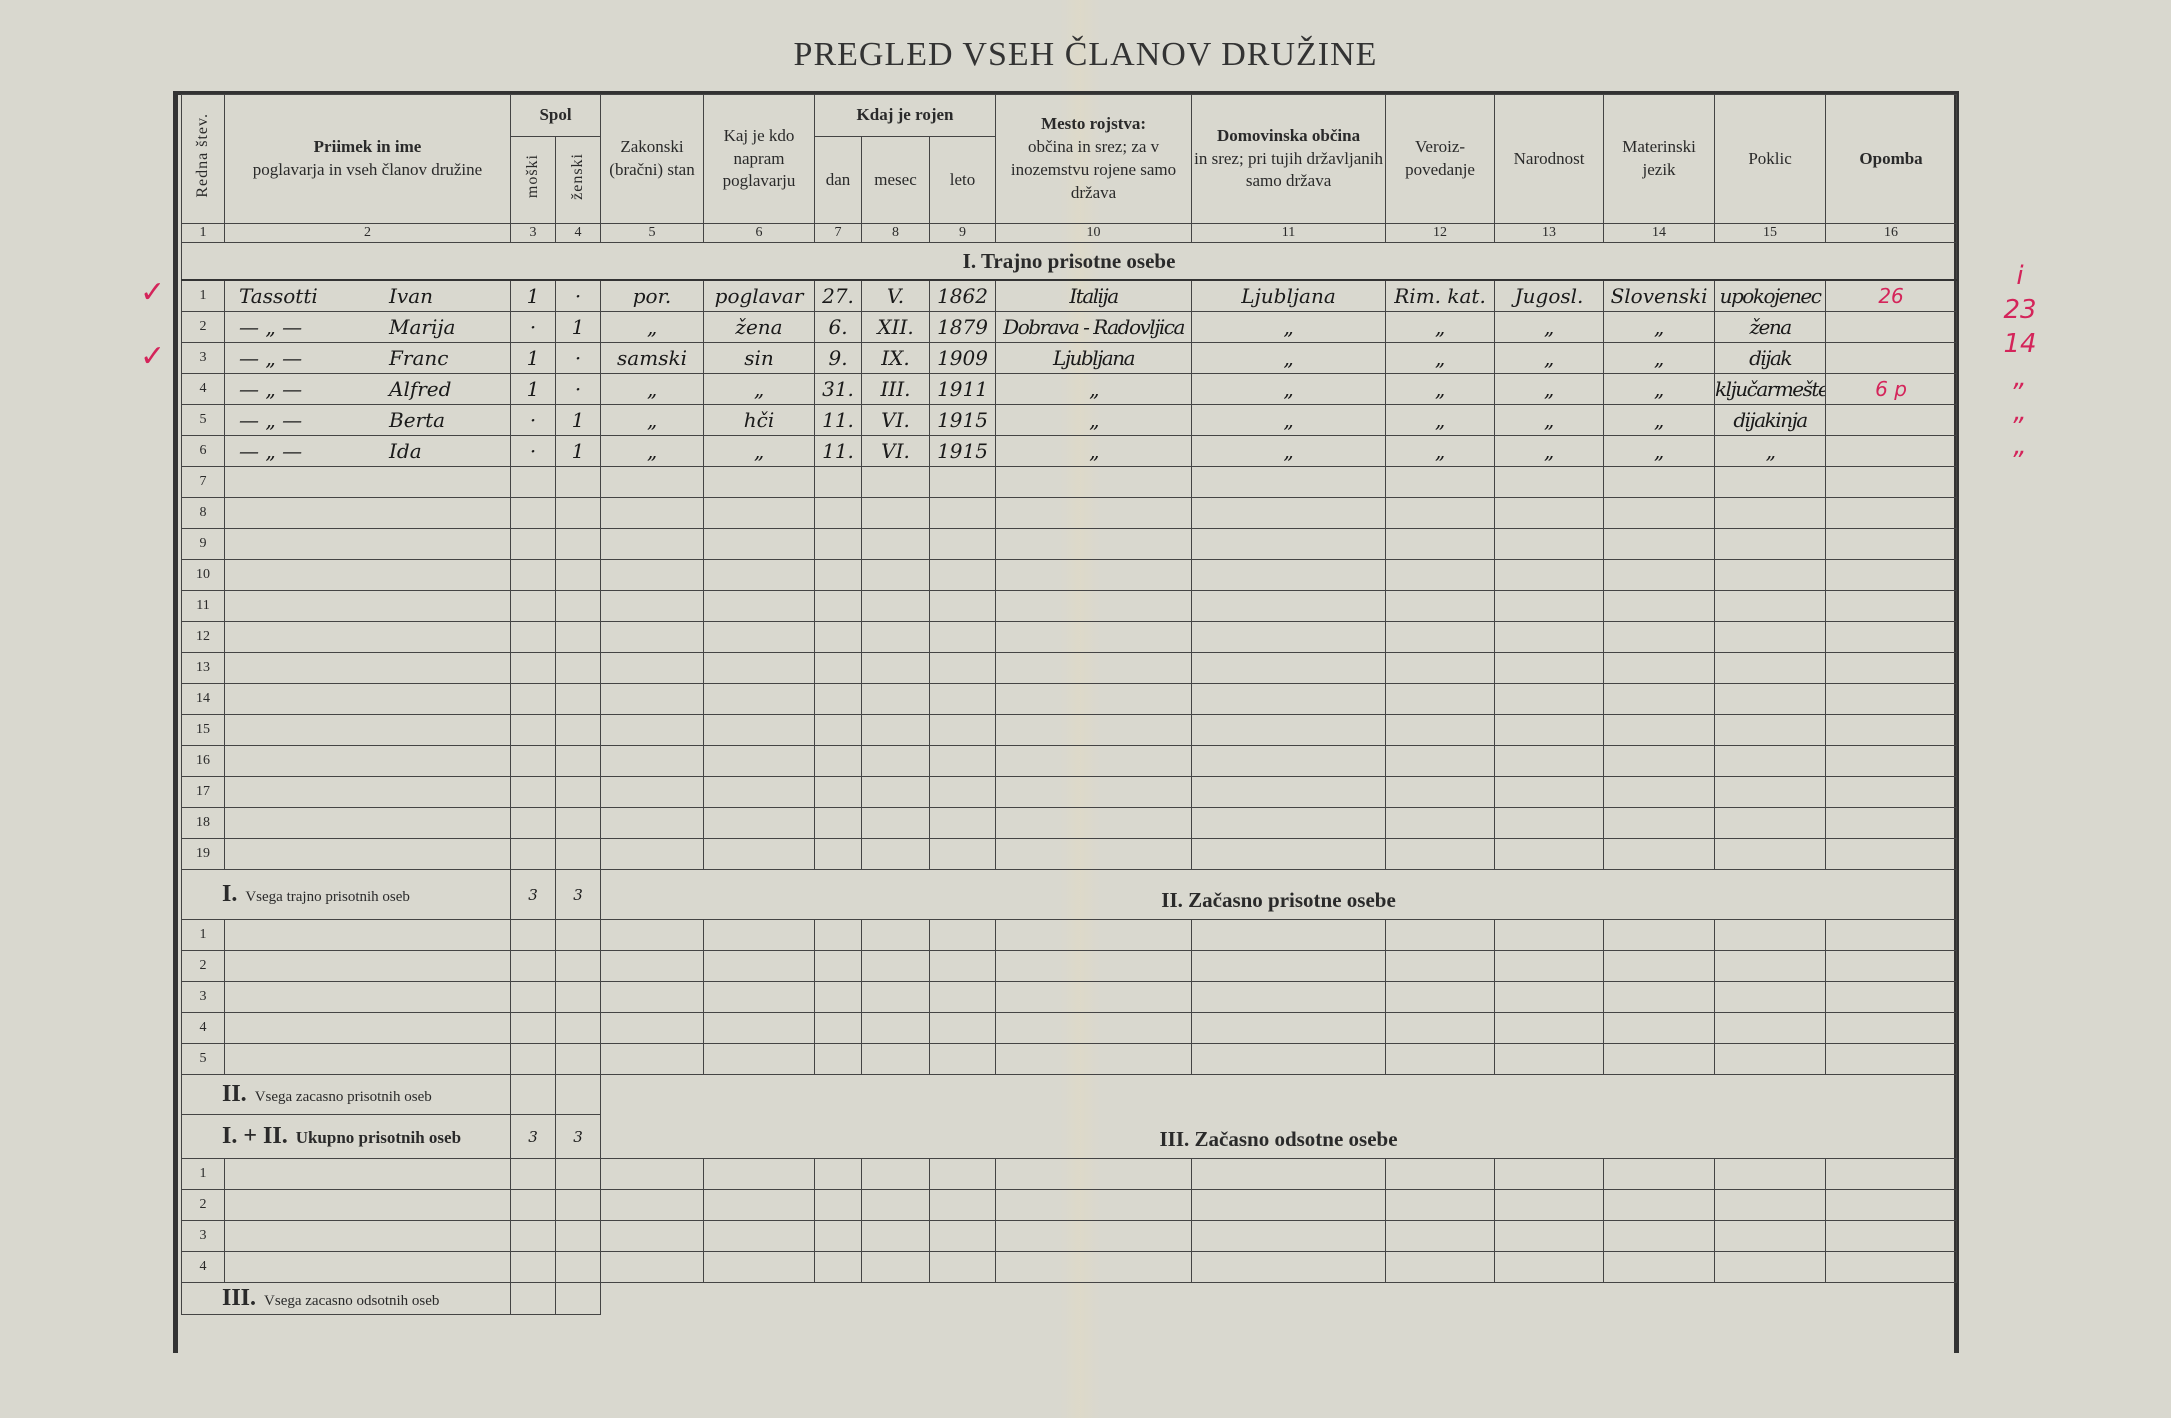  I want to click on table-row: 11, so click(1069, 606).